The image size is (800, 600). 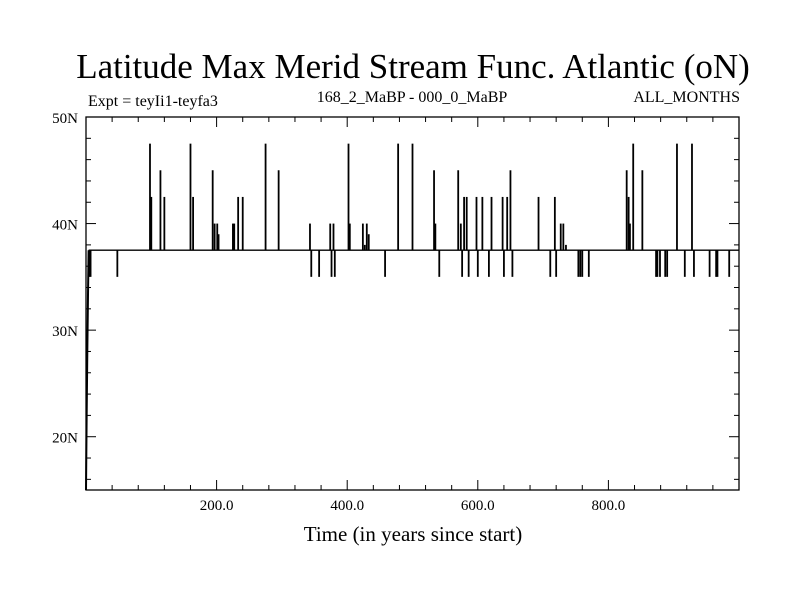 What do you see at coordinates (65, 279) in the screenshot?
I see `y-tick-labels: 20N 30N 40N 50N` at bounding box center [65, 279].